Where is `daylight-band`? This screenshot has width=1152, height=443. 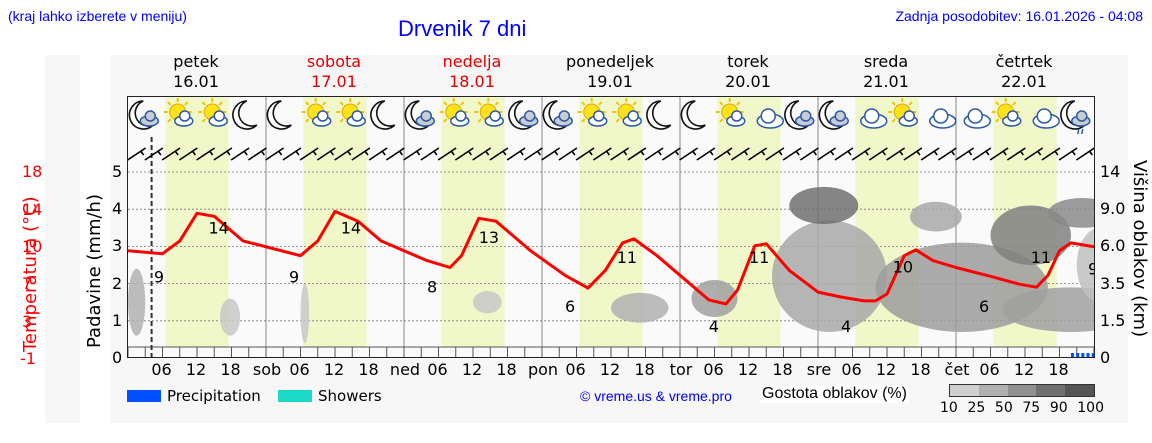
daylight-band is located at coordinates (197, 222).